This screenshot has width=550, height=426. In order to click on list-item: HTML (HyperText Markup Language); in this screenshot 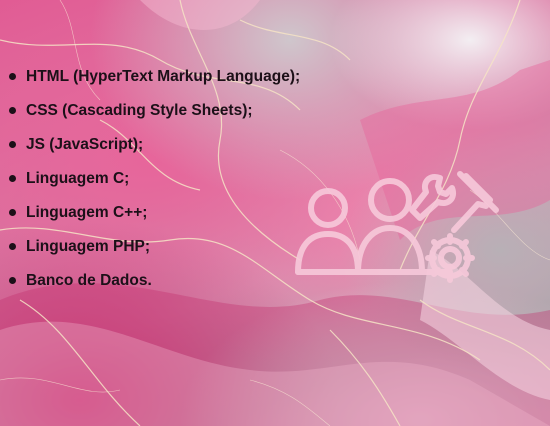, I will do `click(154, 77)`.